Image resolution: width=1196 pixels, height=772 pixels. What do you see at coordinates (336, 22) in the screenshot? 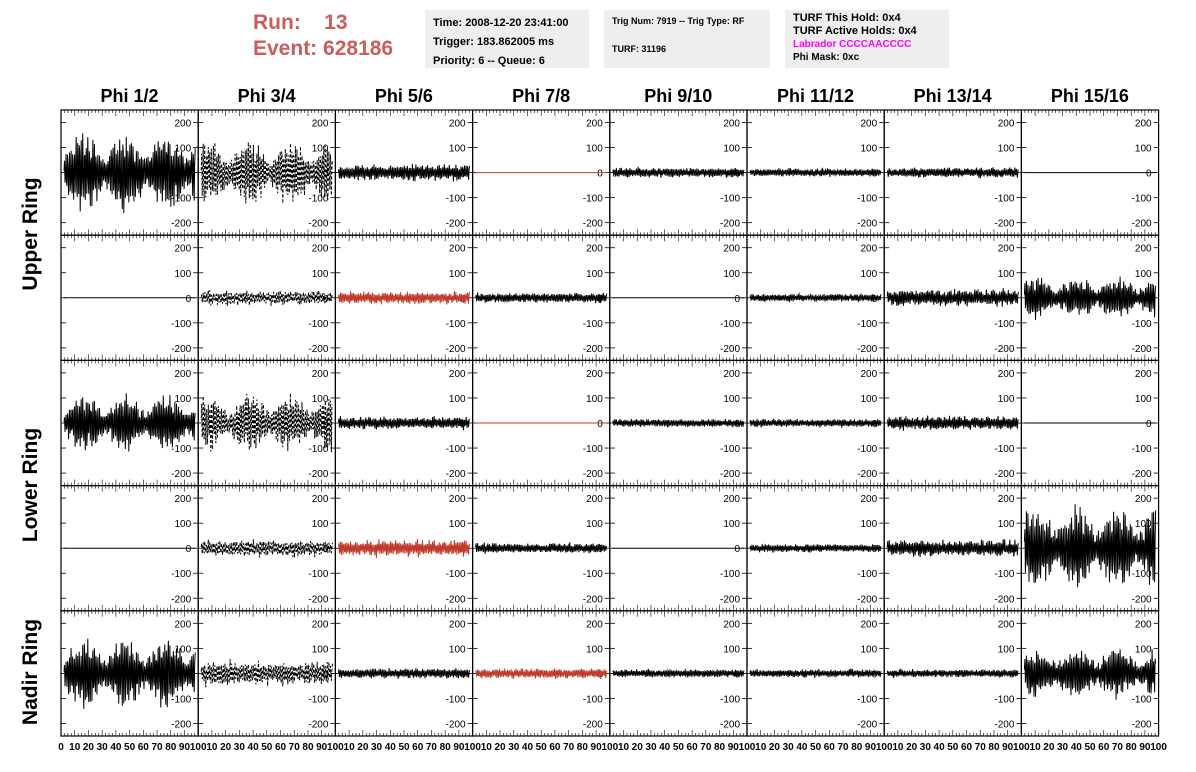
I see `run-value: 13` at bounding box center [336, 22].